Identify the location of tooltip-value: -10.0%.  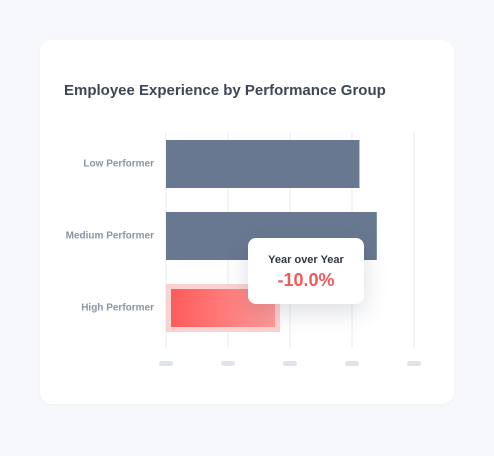
(306, 280).